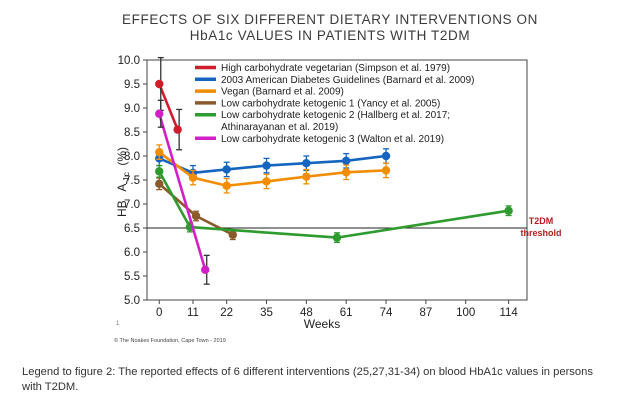  Describe the element at coordinates (330, 35) in the screenshot. I see `chart-title-line2: HbA1c VALUES IN PATIENTS WITH T2DM` at that location.